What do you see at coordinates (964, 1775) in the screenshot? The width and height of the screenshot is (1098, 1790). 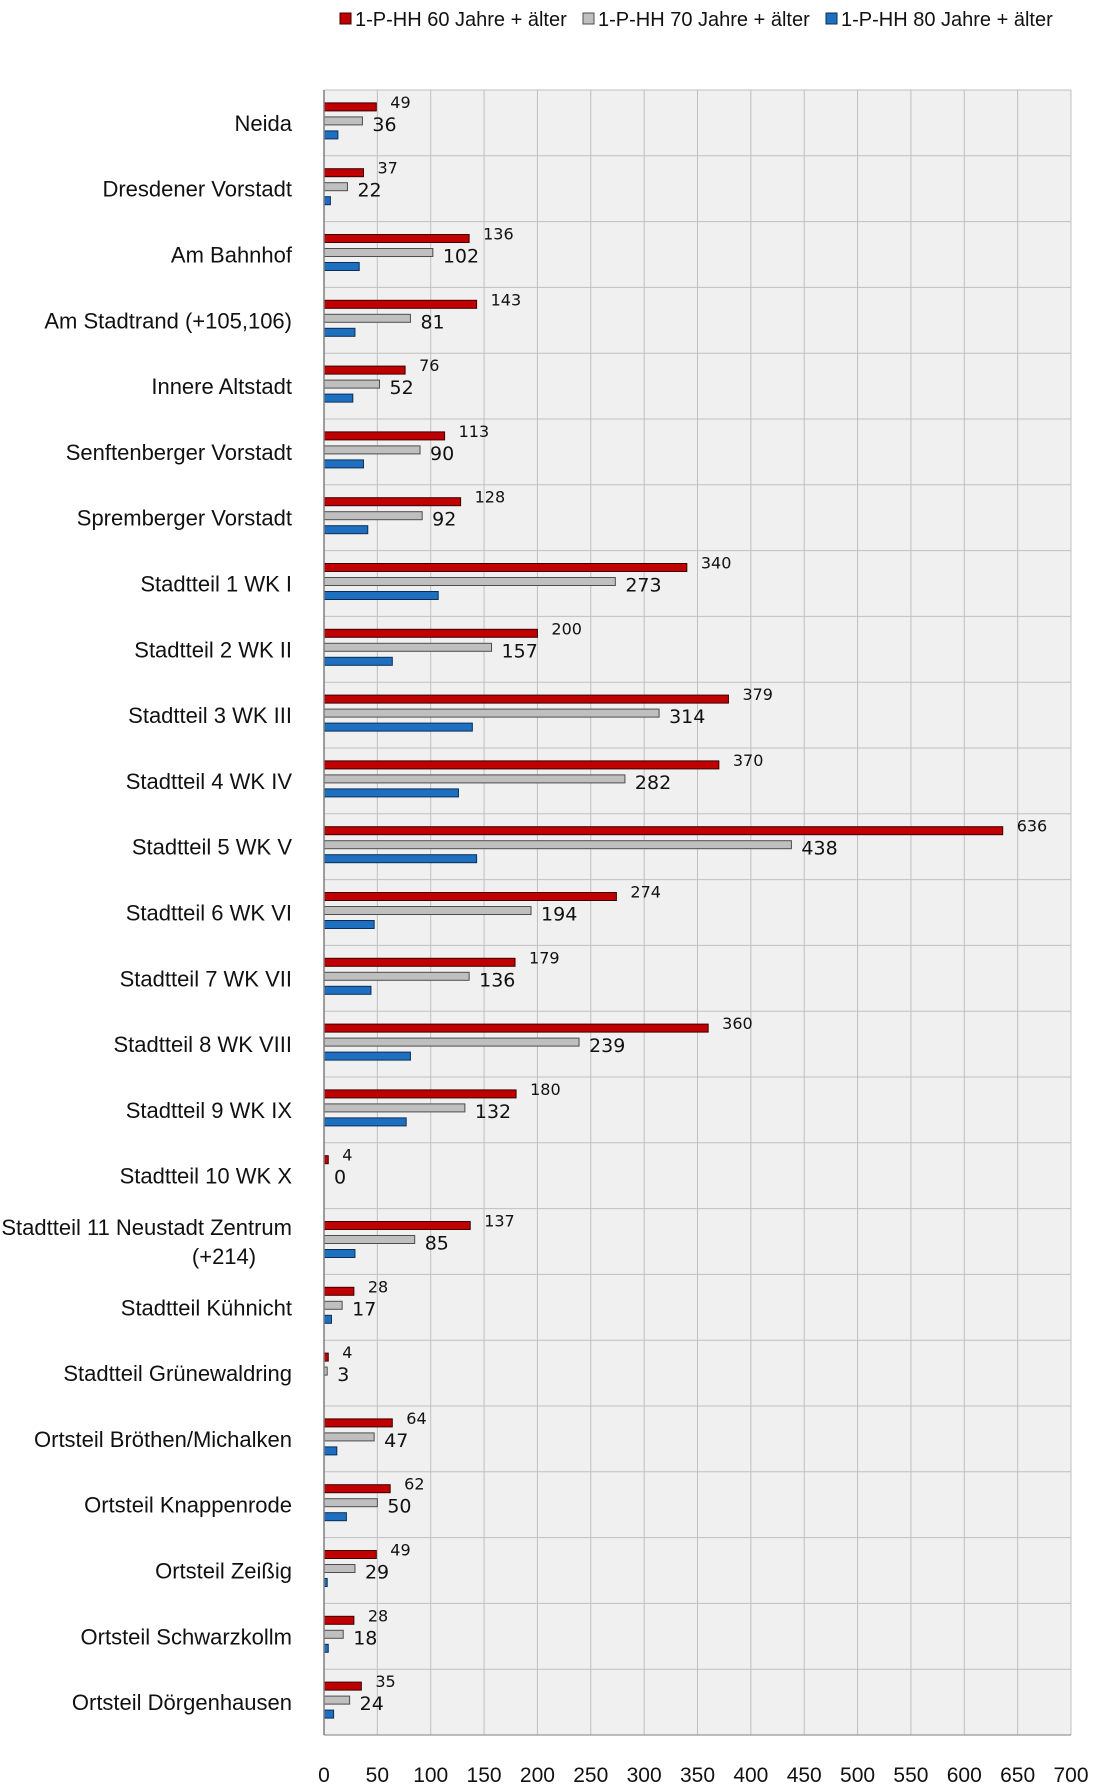 I see `x-tick-label: 600` at bounding box center [964, 1775].